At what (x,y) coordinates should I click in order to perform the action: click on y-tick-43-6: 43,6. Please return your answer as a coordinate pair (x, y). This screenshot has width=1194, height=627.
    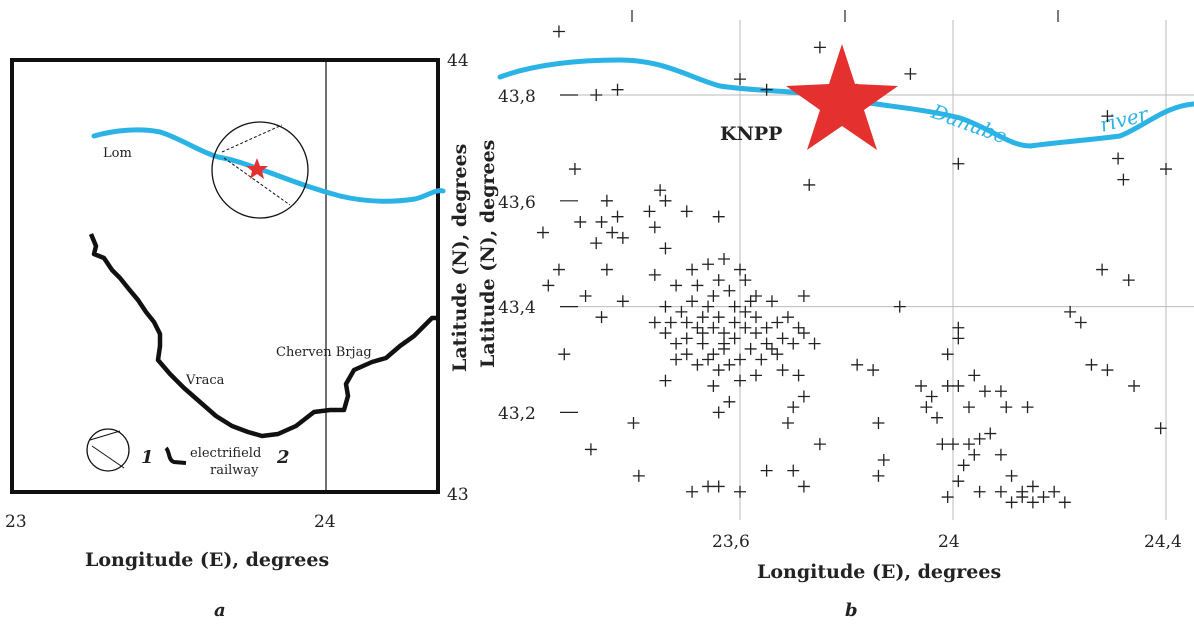
    Looking at the image, I should click on (517, 203).